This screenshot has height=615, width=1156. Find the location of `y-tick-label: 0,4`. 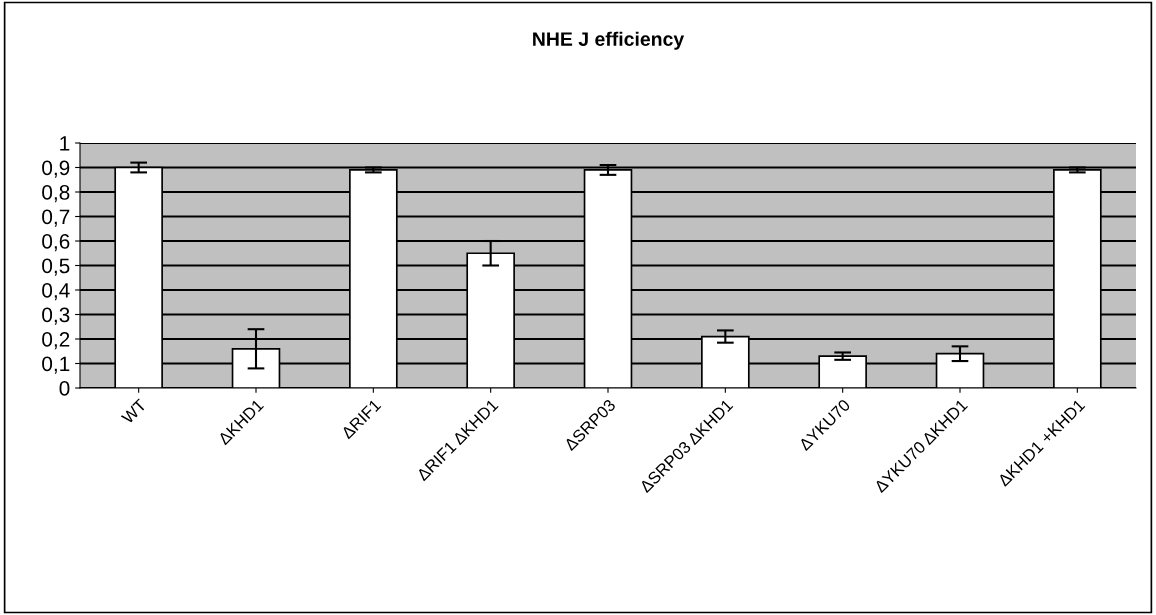

y-tick-label: 0,4 is located at coordinates (56, 292).